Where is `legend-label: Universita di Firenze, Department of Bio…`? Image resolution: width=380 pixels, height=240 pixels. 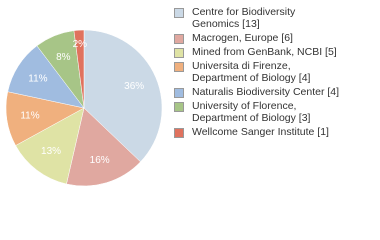 legend-label: Universita di Firenze, Department of Bio… is located at coordinates (251, 72).